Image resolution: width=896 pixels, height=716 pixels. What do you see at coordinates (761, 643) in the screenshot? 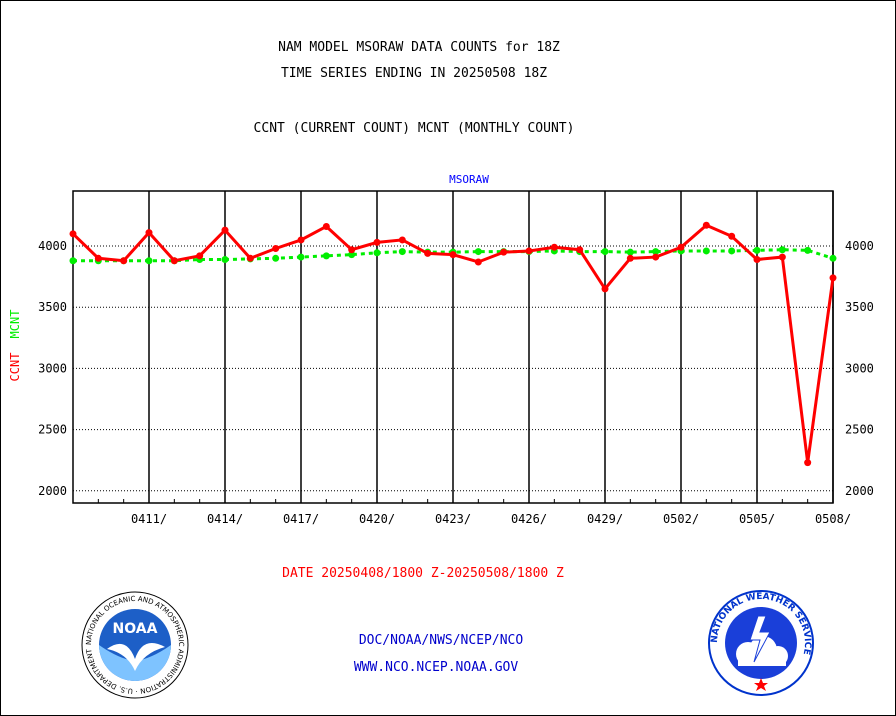
I see `nws-logo: NATIONAL WEATHER SERVICE` at bounding box center [761, 643].